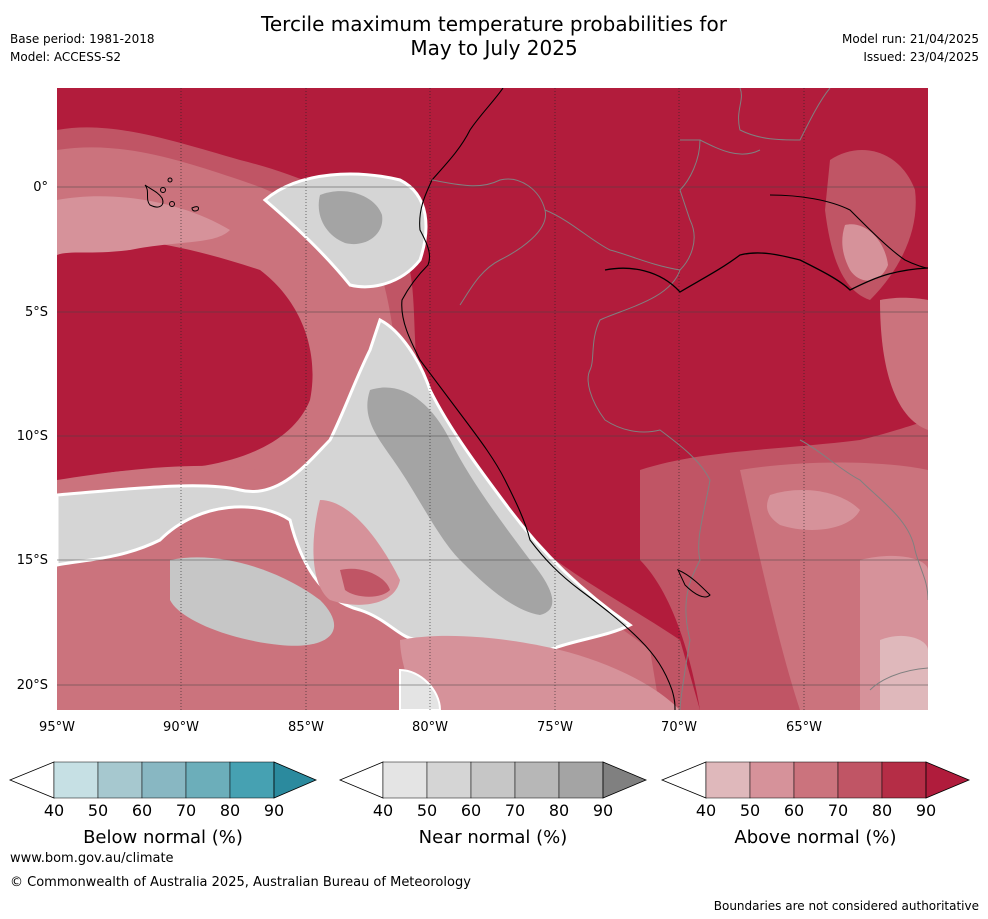  I want to click on river-tributary, so click(848, 231).